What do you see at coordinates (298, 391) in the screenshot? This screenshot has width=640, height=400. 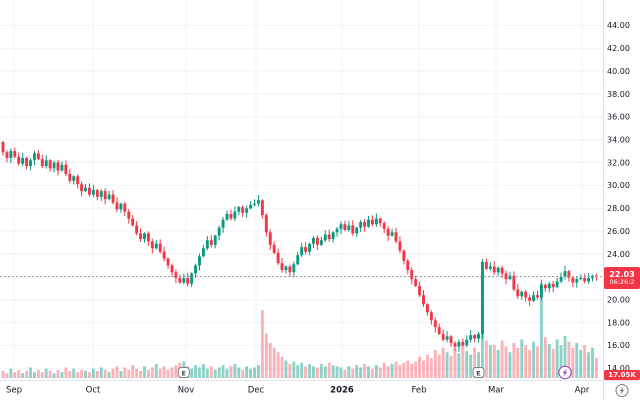 I see `time-axis-labels: Sep Oct Nov Dec 2026 Feb Mar Apr` at bounding box center [298, 391].